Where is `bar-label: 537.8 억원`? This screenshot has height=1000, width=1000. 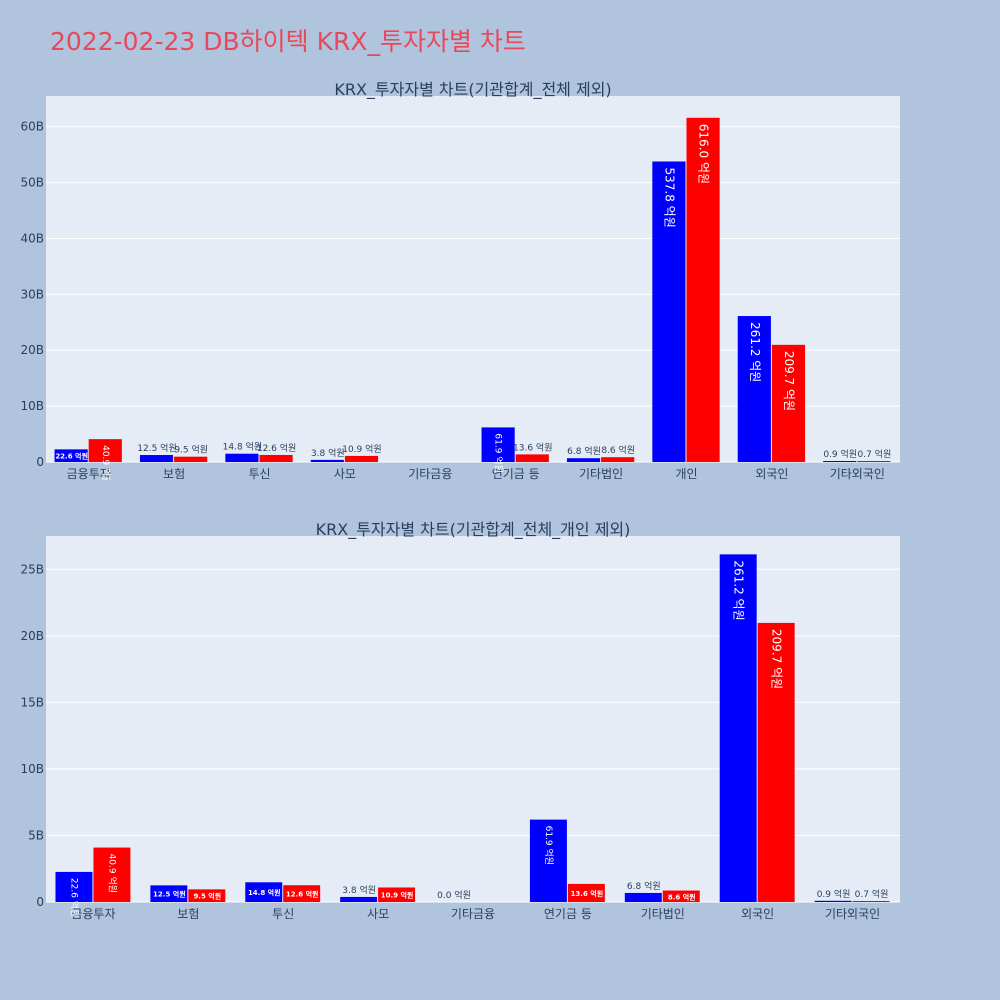 bar-label: 537.8 억원 is located at coordinates (669, 197).